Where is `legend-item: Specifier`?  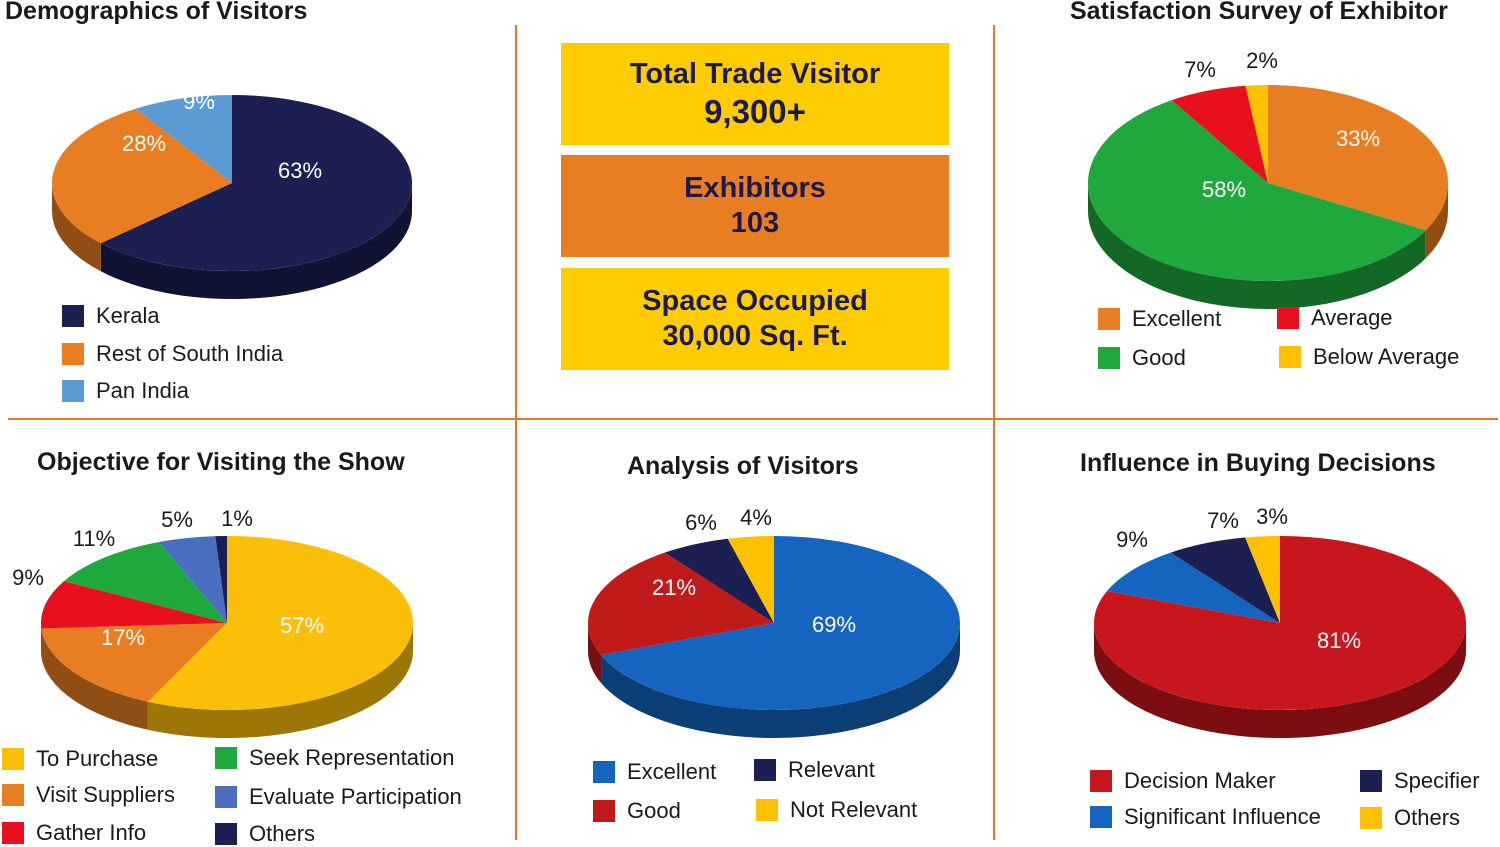 legend-item: Specifier is located at coordinates (1420, 781).